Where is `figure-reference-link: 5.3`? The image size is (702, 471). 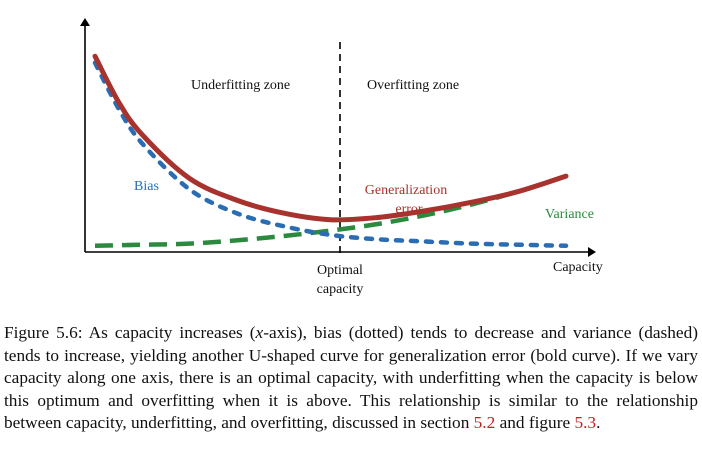
figure-reference-link: 5.3 is located at coordinates (585, 422).